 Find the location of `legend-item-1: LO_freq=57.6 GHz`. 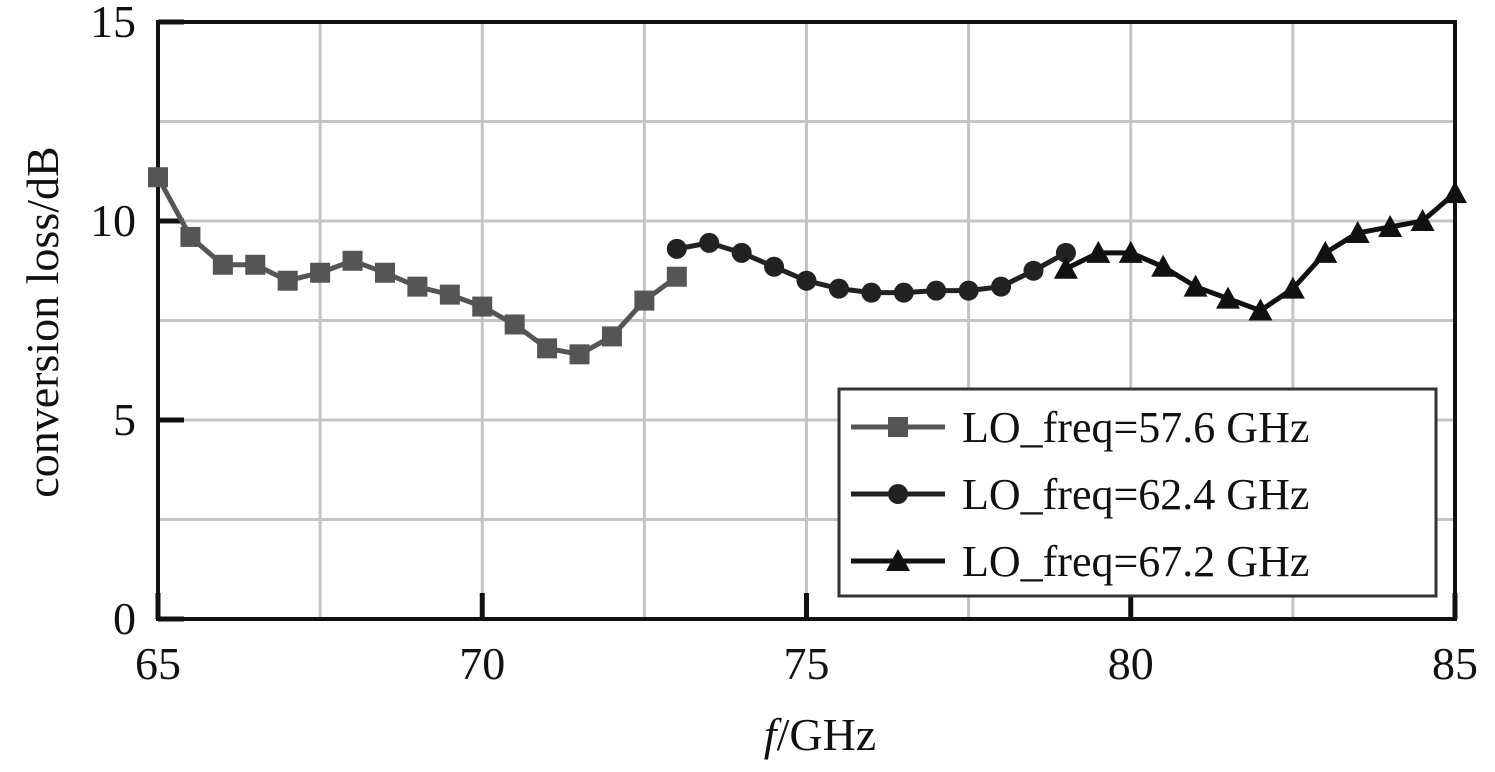

legend-item-1: LO_freq=57.6 GHz is located at coordinates (1080, 427).